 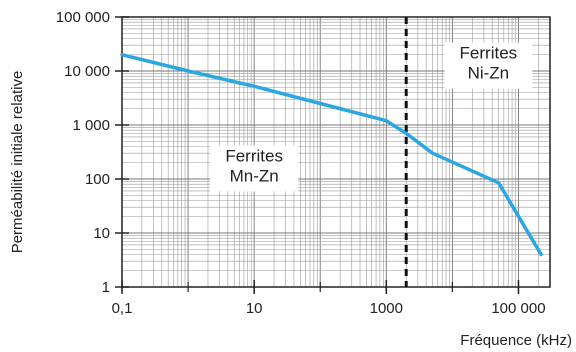 I want to click on y-tick-label: 10, so click(x=101, y=233).